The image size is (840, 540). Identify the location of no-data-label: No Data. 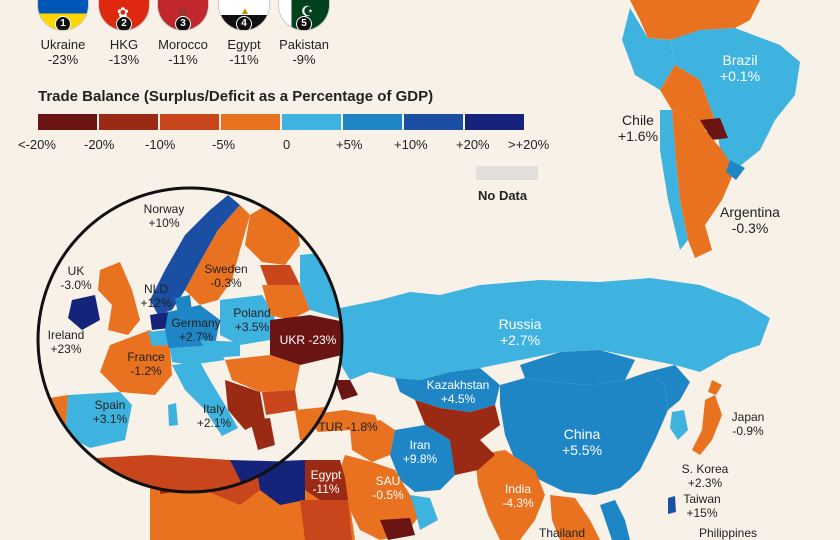
(503, 195).